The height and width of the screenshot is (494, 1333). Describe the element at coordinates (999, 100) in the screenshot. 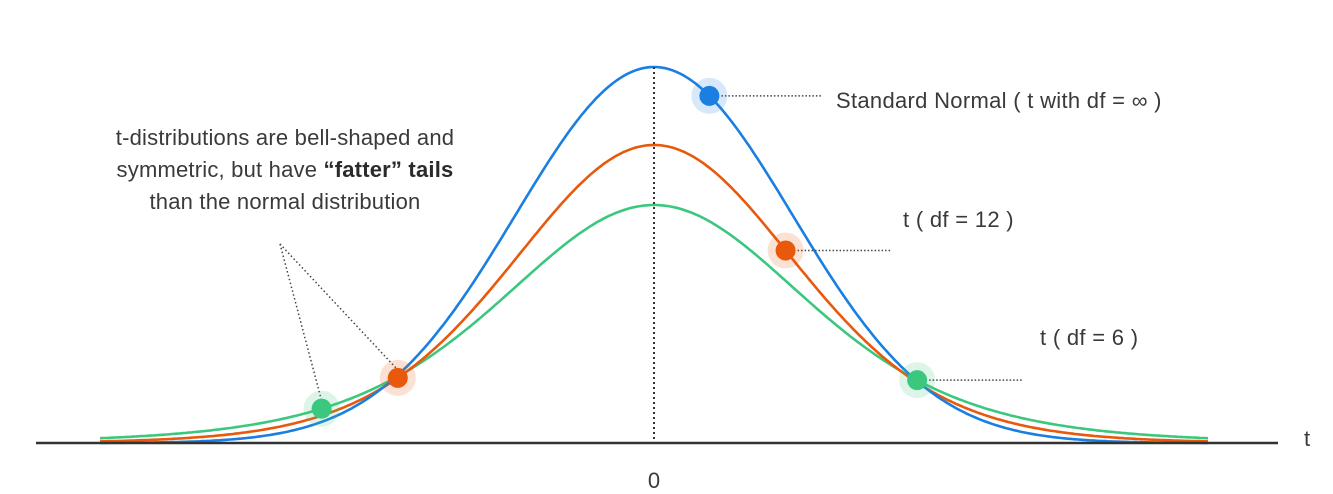

I see `series-label-standard-normal: Standard Normal ( t with df = ∞ )` at that location.